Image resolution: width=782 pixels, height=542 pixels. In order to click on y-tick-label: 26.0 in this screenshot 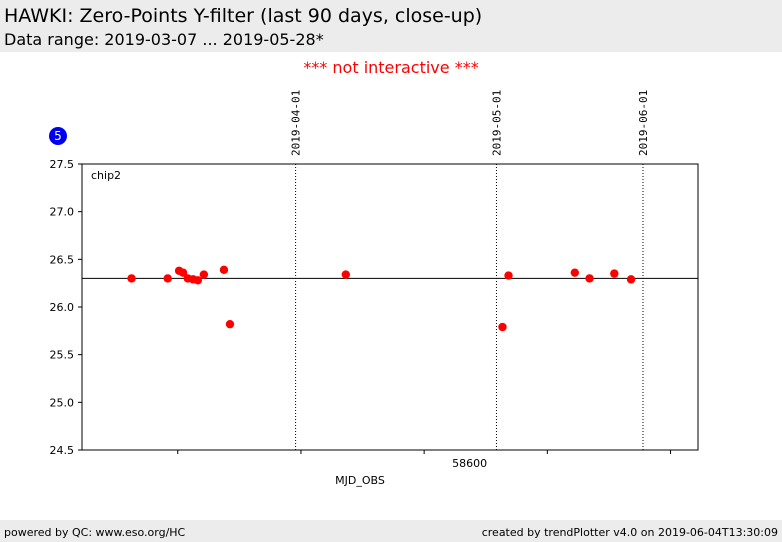, I will do `click(62, 307)`.